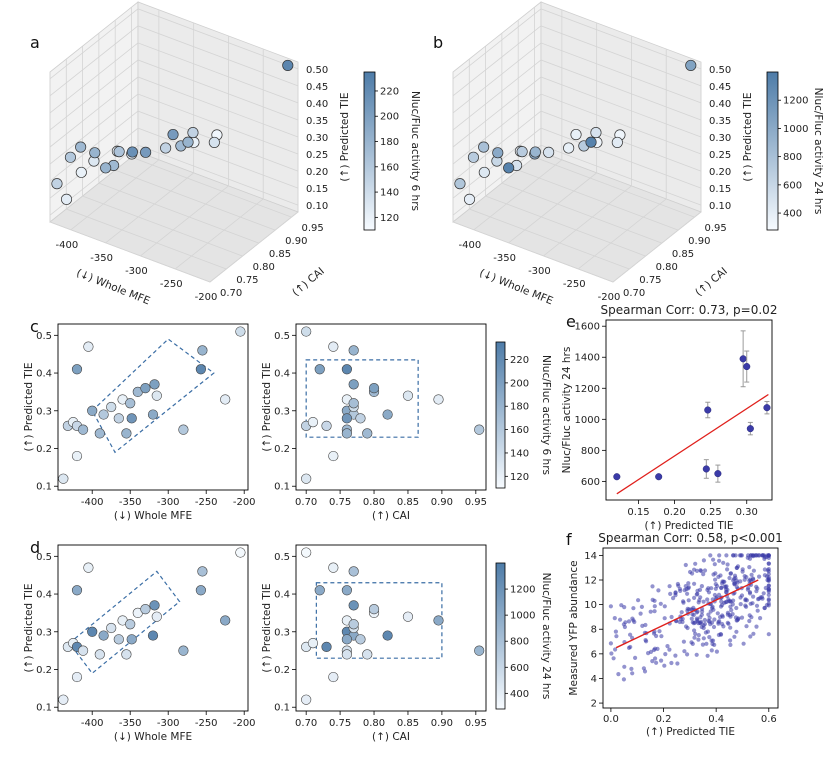 Image resolution: width=830 pixels, height=758 pixels. What do you see at coordinates (206, 502) in the screenshot?
I see `x-tick-label: -250` at bounding box center [206, 502].